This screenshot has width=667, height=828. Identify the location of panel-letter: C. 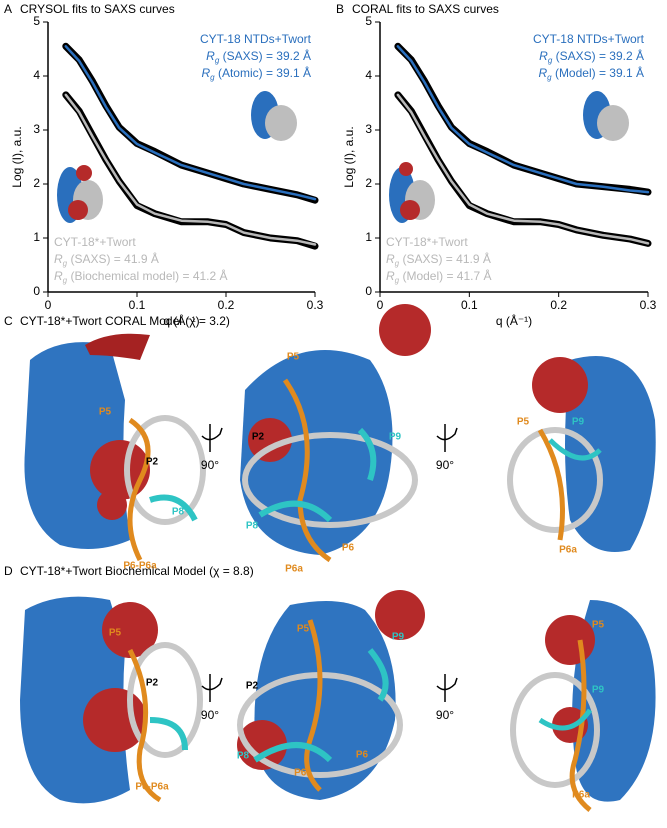
(8, 321).